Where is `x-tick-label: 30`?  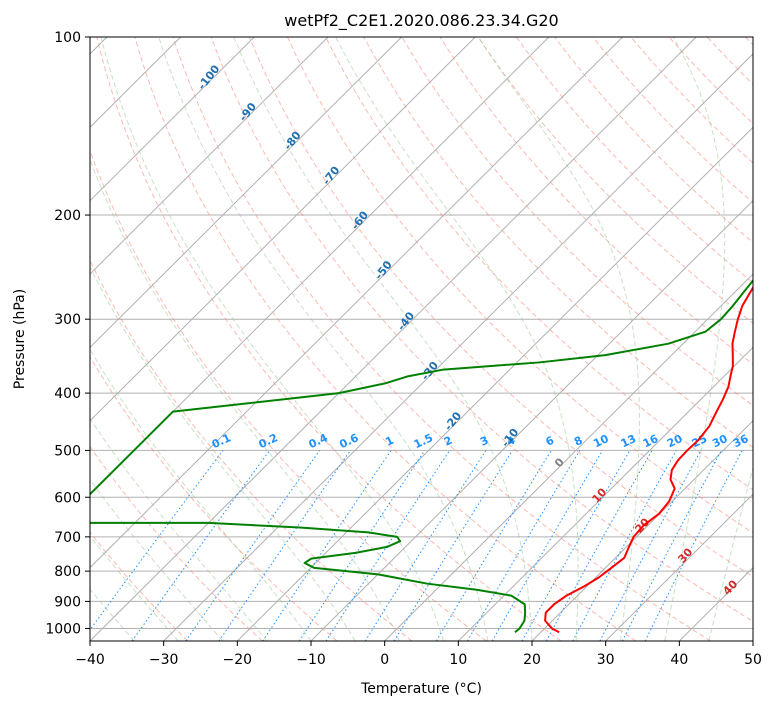
x-tick-label: 30 is located at coordinates (606, 660).